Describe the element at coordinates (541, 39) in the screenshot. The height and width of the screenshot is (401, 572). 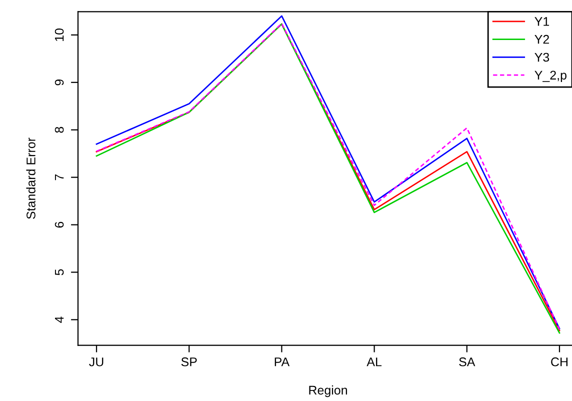
I see `legend-label: Y2` at that location.